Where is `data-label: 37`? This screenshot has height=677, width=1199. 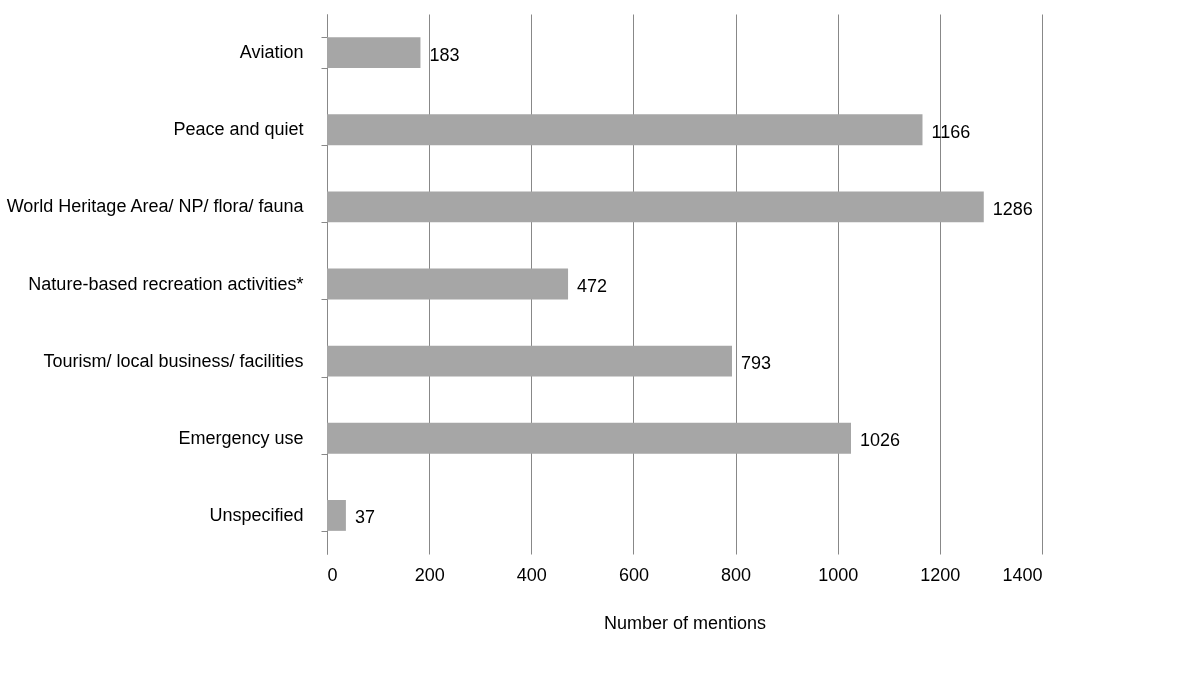 data-label: 37 is located at coordinates (364, 517).